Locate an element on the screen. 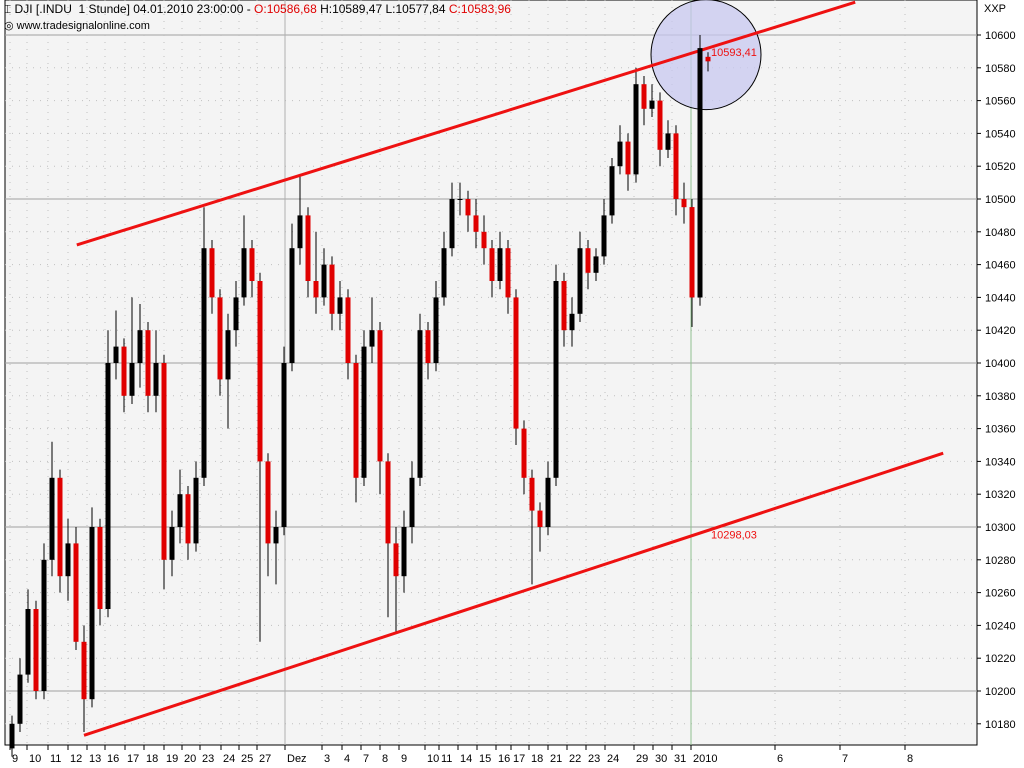  y-tick-label: 10260 is located at coordinates (1000, 594).